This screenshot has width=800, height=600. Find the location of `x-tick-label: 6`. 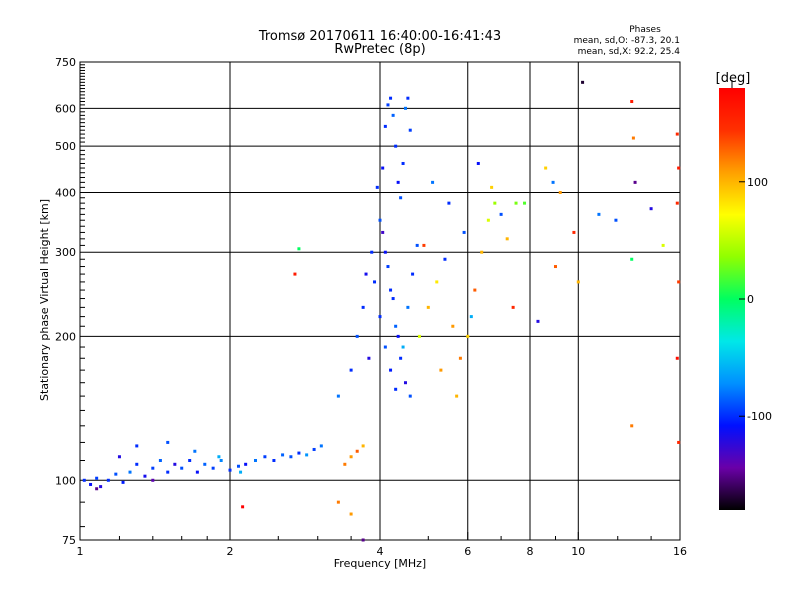

x-tick-label: 6 is located at coordinates (467, 551).